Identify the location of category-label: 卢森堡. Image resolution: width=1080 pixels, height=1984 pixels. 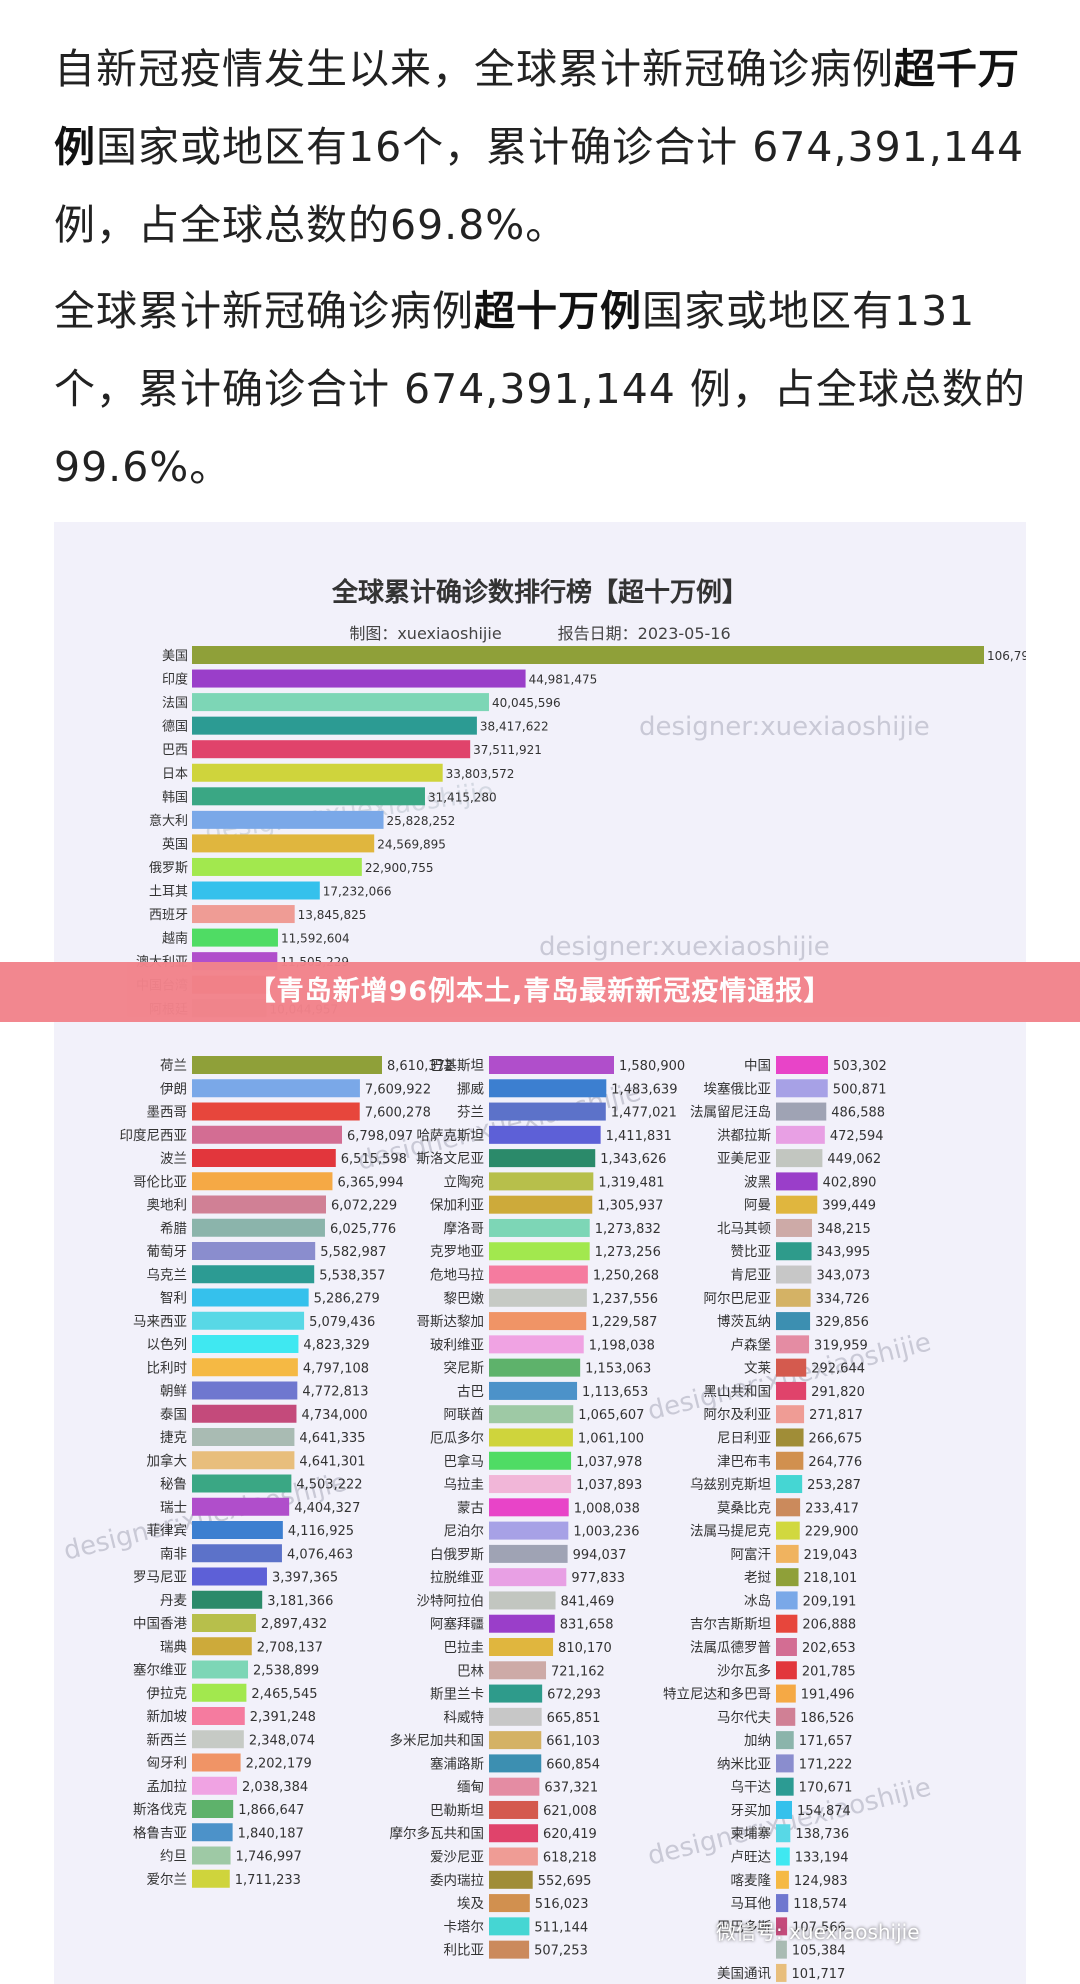
(751, 1345).